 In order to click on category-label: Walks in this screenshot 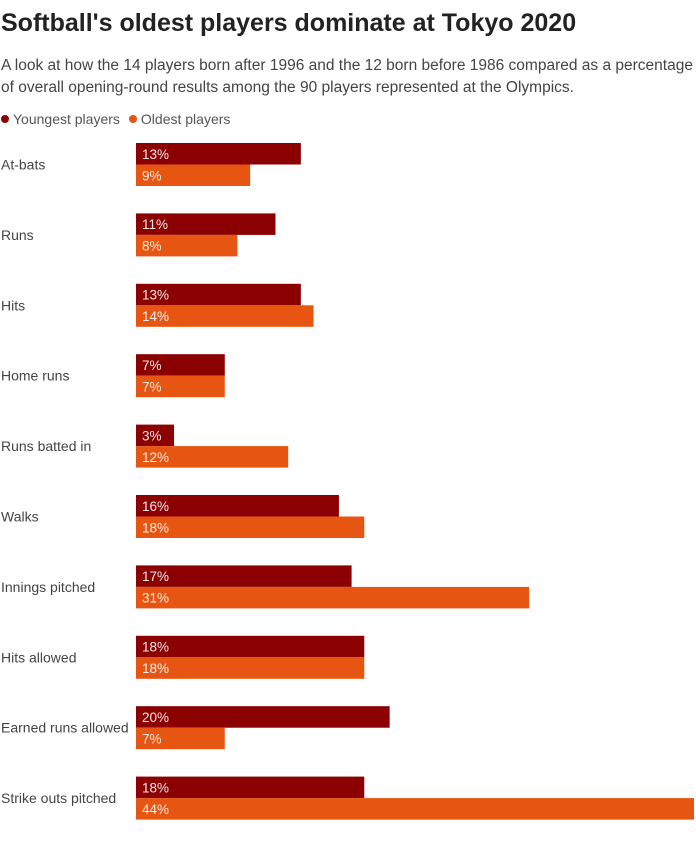, I will do `click(20, 517)`.